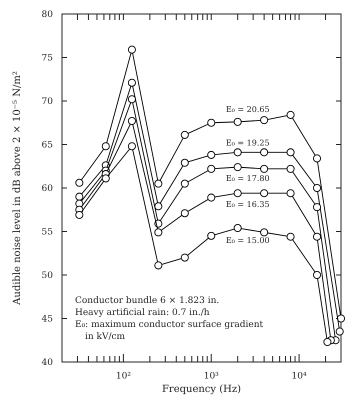 This screenshot has height=403, width=349. Describe the element at coordinates (169, 331) in the screenshot. I see `annotation: E₀: maximum conductor surface gradient in kV/cm` at that location.